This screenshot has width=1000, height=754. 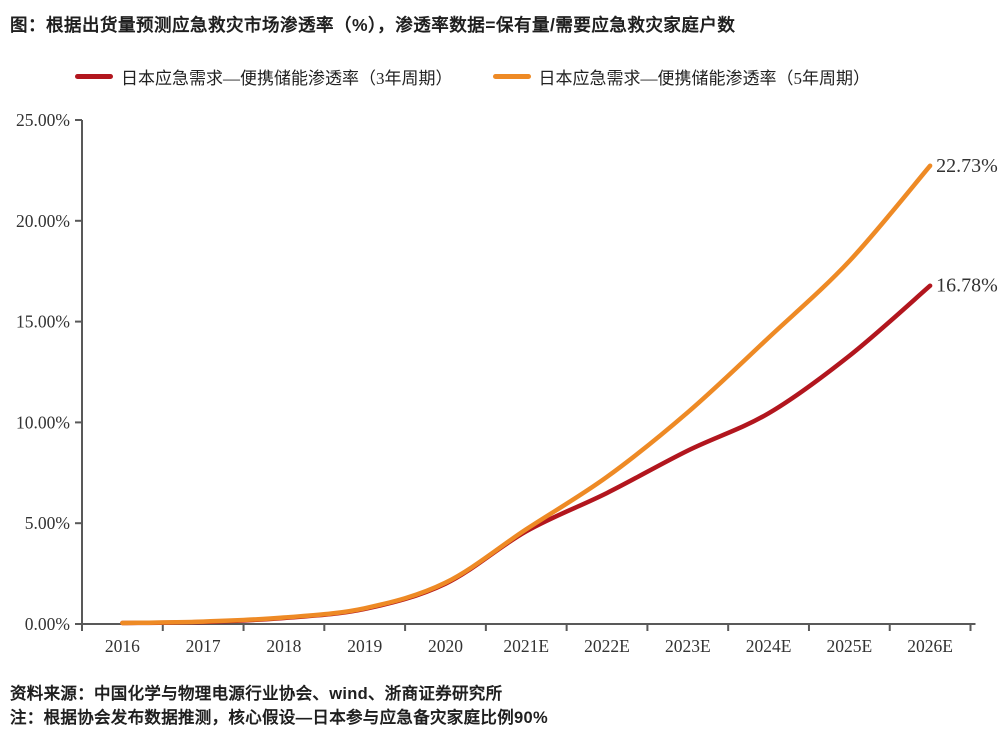 I want to click on legend-item-5yr: 日本应急需求—便携储能渗透率（5年周期）, so click(x=681, y=76).